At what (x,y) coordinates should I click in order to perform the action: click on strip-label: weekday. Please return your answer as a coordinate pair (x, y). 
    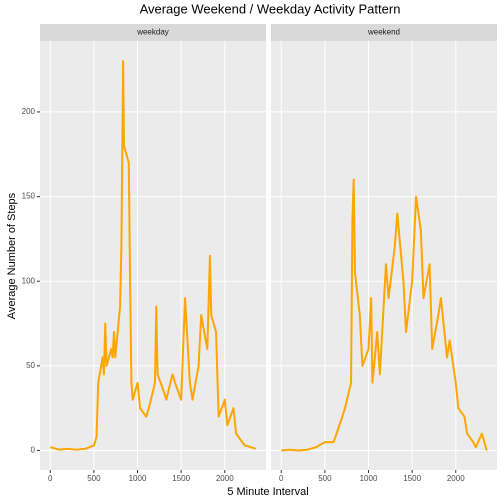
    Looking at the image, I should click on (152, 32).